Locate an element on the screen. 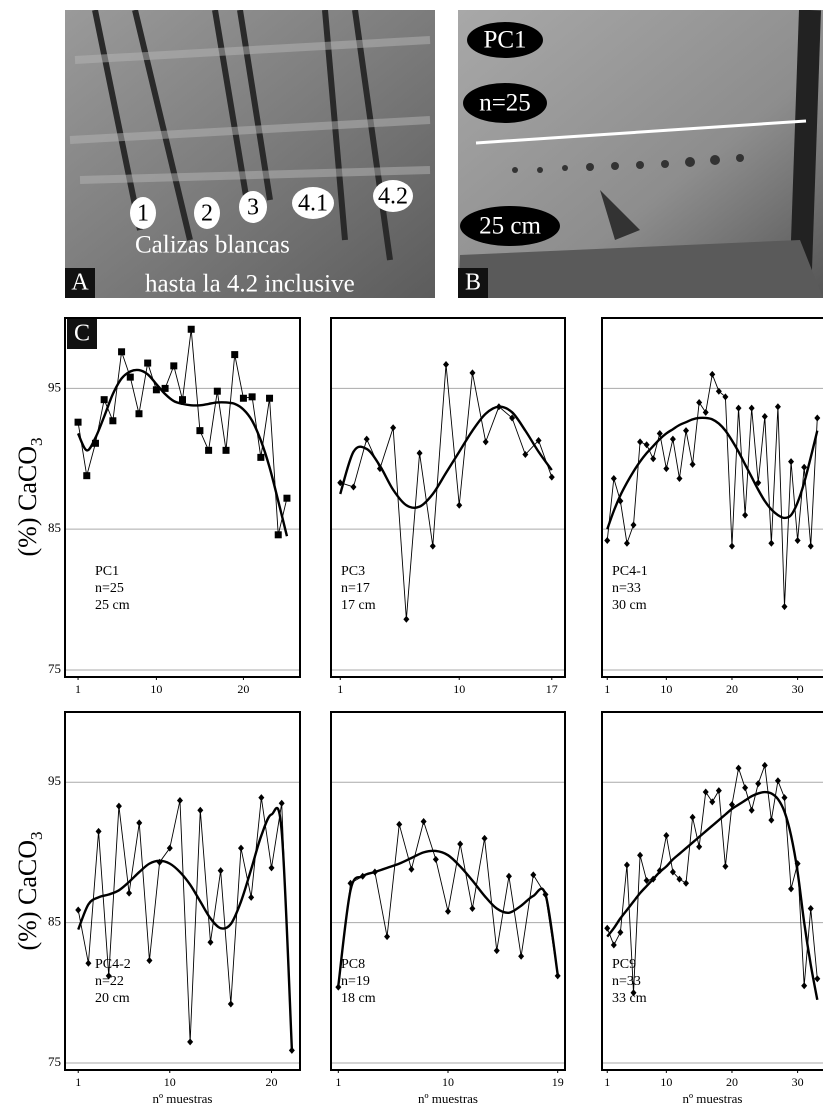  y-tick-label: 85 is located at coordinates (54, 527).